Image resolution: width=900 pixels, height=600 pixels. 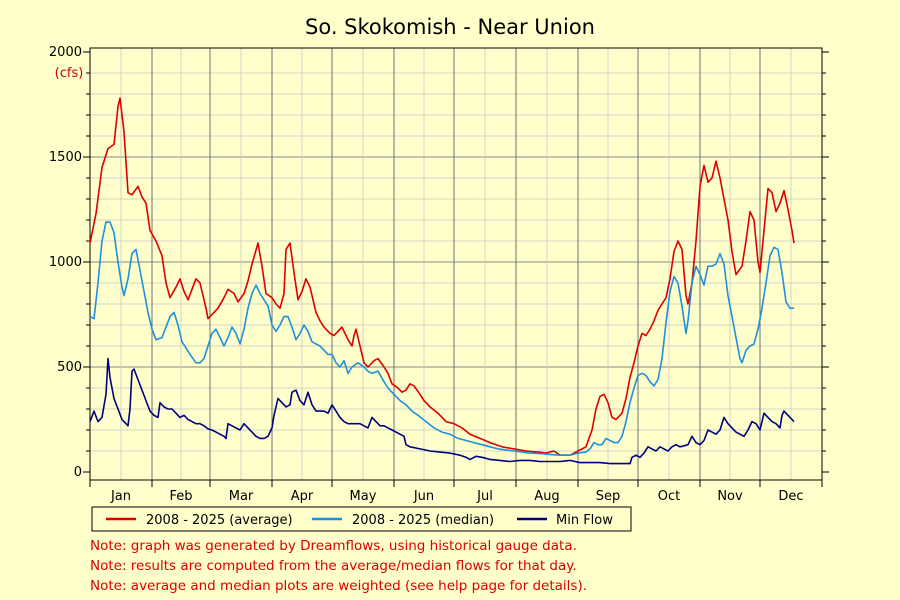 What do you see at coordinates (241, 496) in the screenshot?
I see `x-tick-label: Mar` at bounding box center [241, 496].